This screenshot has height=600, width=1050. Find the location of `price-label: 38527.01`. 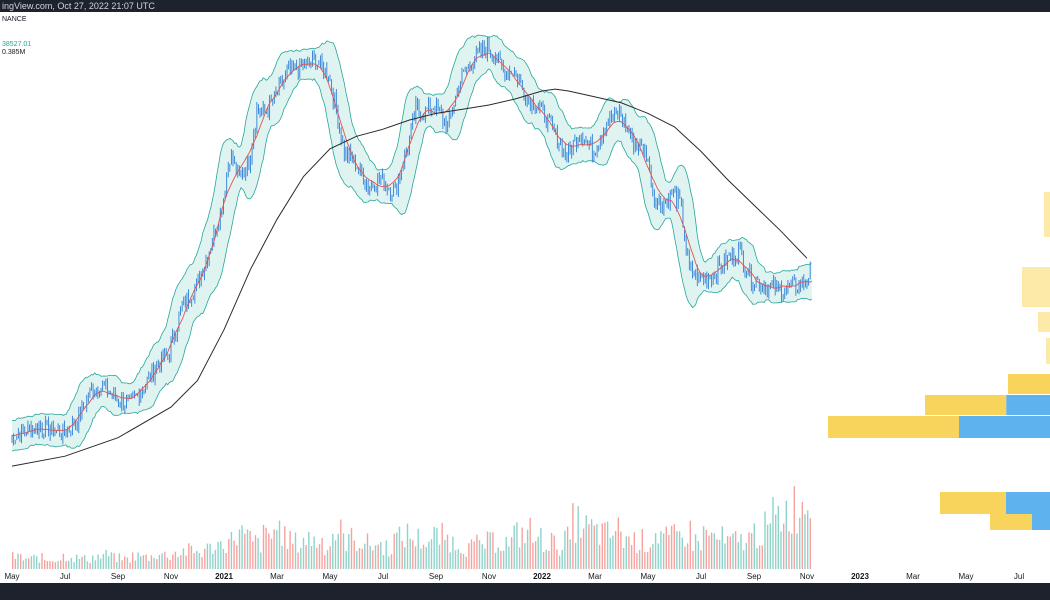

price-label: 38527.01 is located at coordinates (17, 44).